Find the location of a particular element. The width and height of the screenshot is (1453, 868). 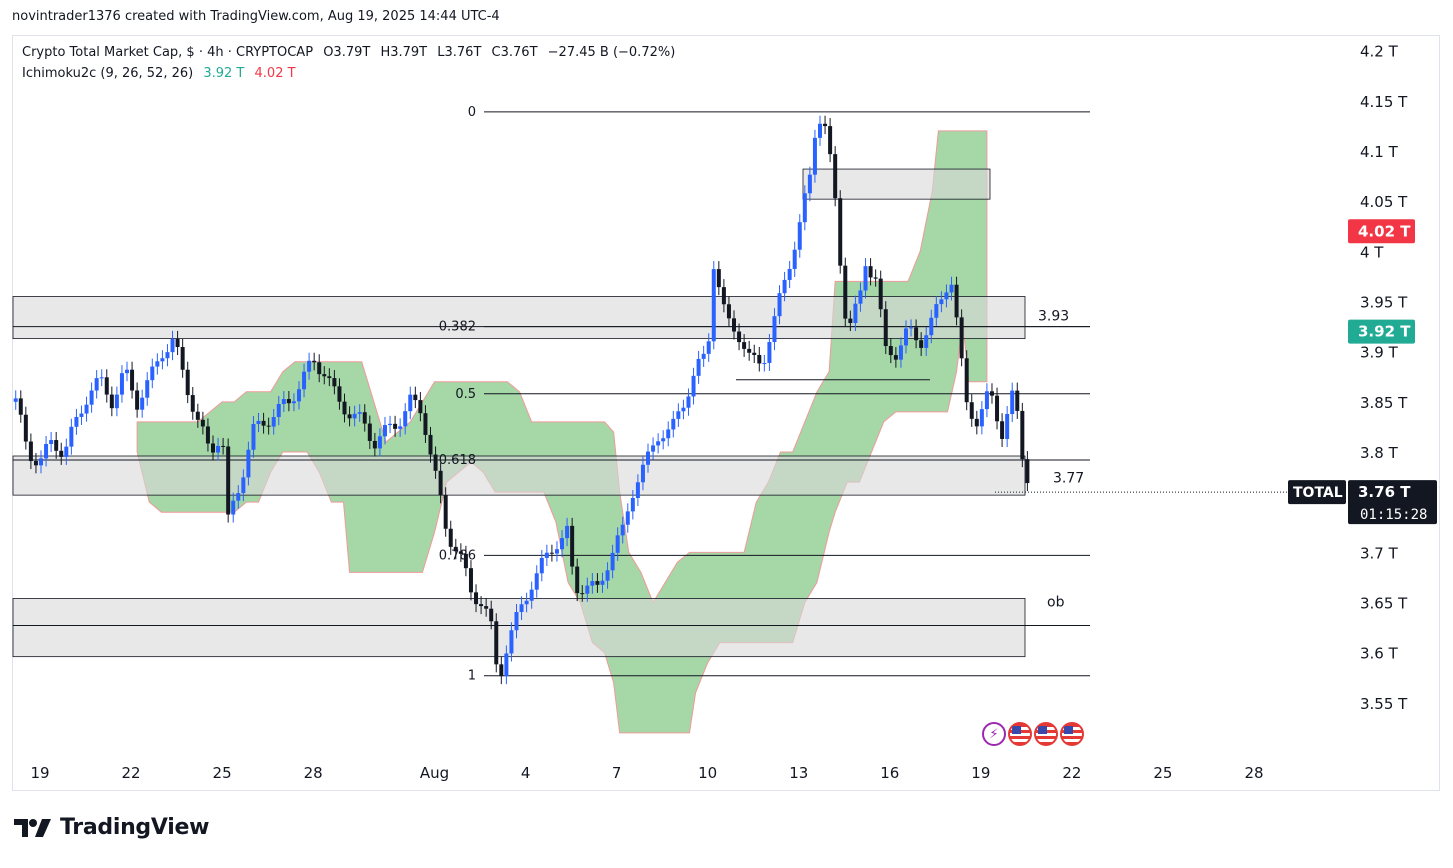

y-tick-label: 3.65 T is located at coordinates (1384, 603).